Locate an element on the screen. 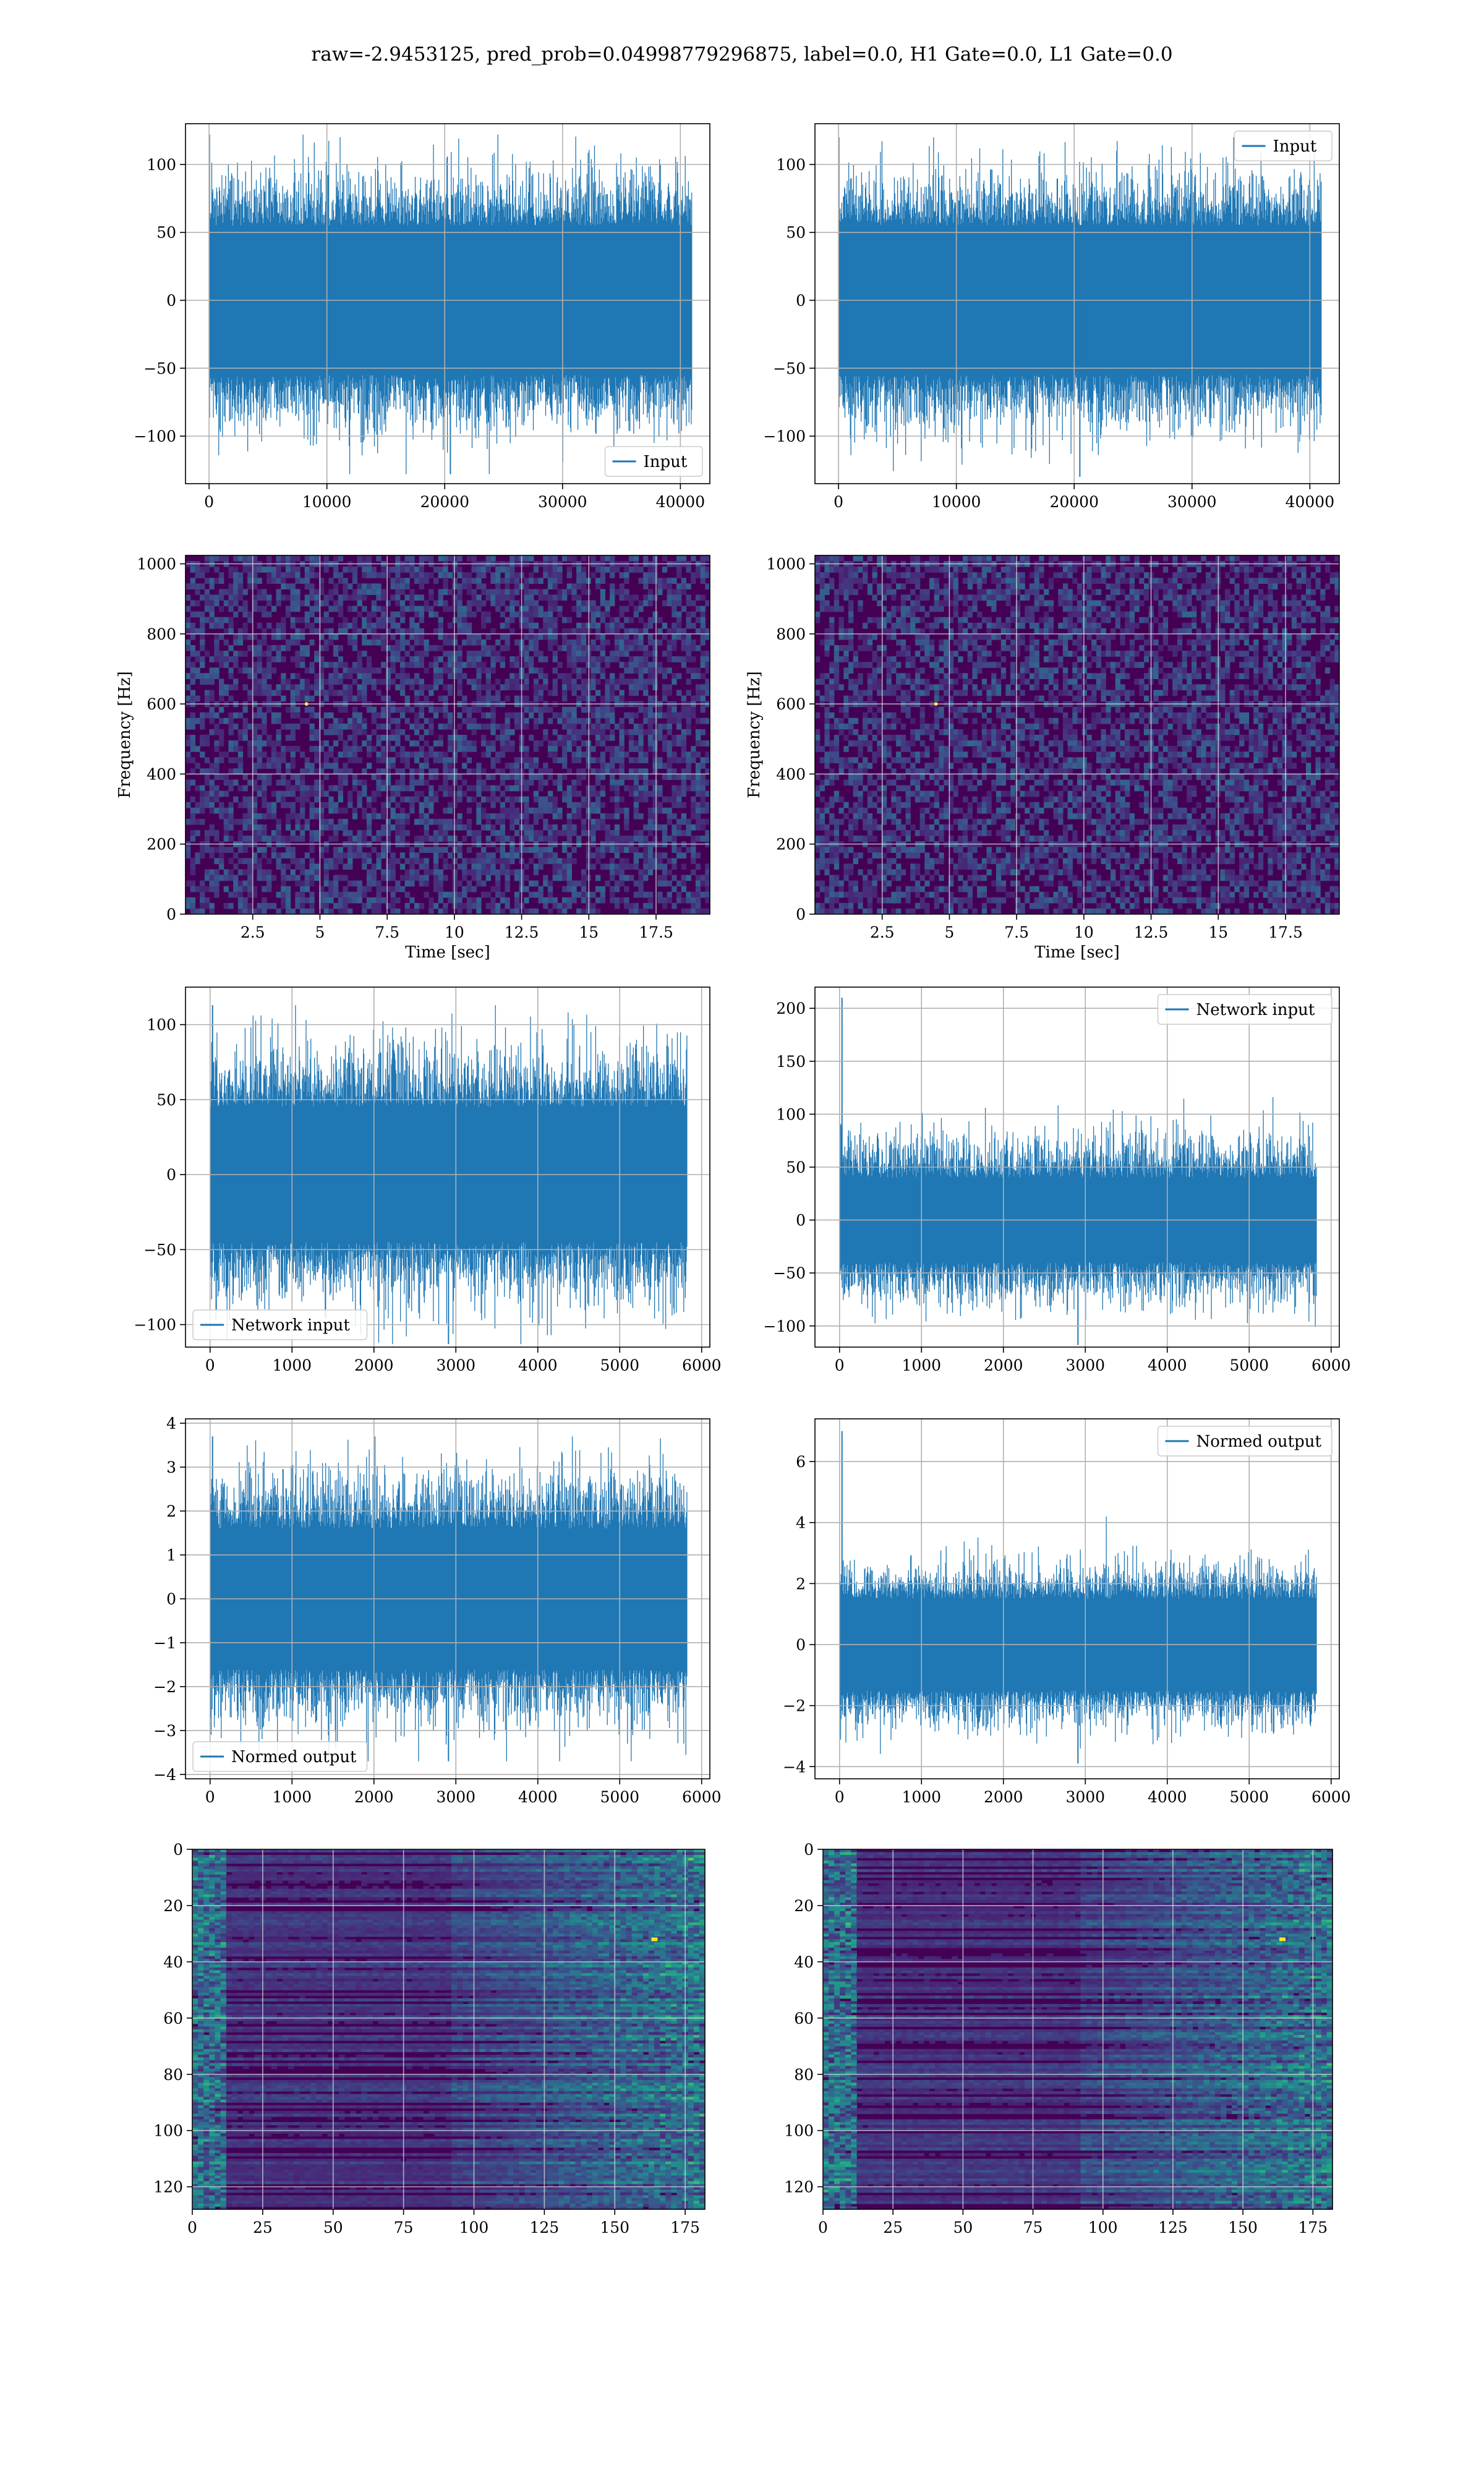 Image resolution: width=1484 pixels, height=2474 pixels. subplot-row1-left: 0 10000 20000 30000 40000 −100 −50 0 50 100 Input is located at coordinates (422, 317).